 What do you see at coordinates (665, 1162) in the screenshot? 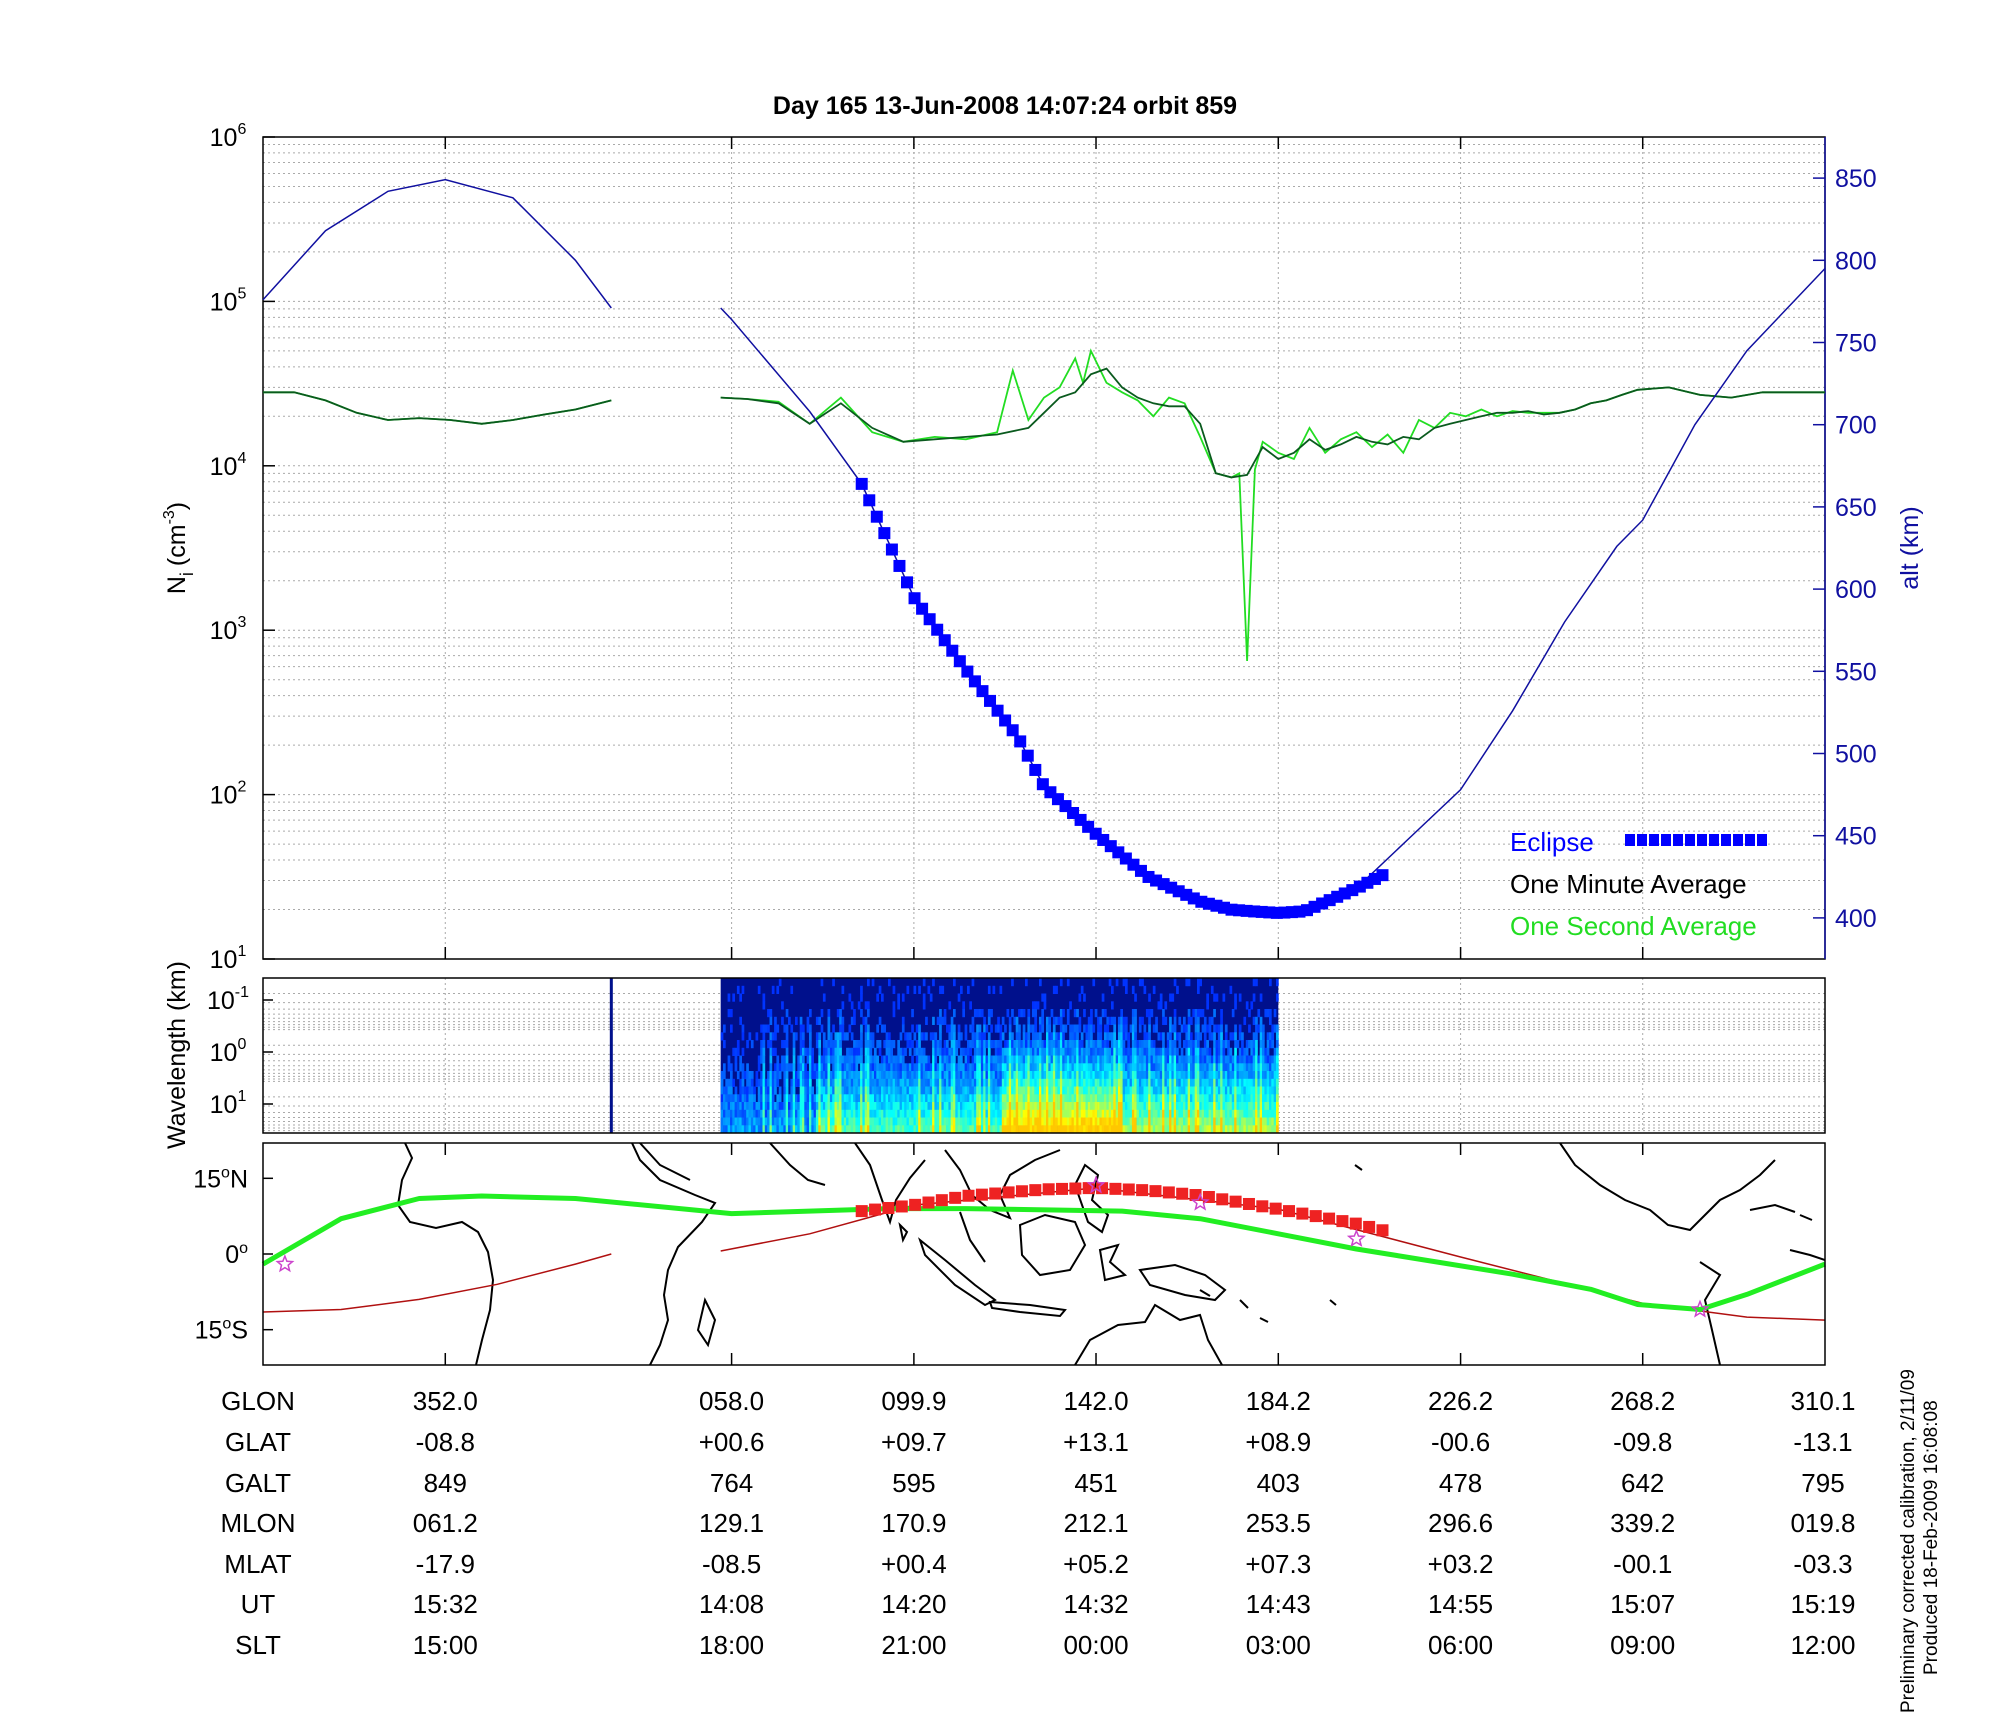
I see `coast-red-sea` at bounding box center [665, 1162].